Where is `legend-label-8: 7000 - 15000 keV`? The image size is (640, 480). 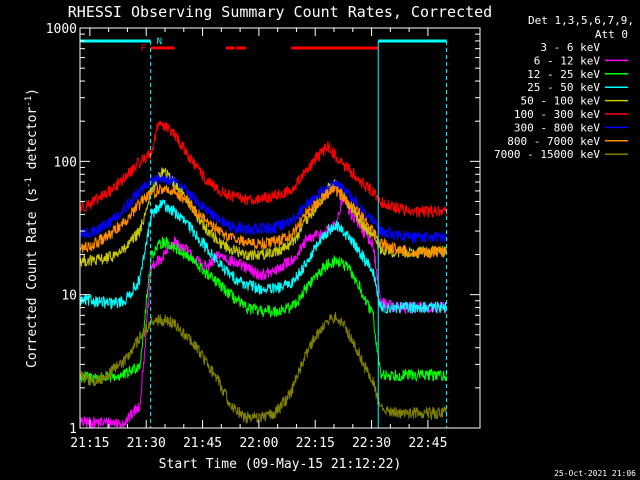
legend-label-8: 7000 - 15000 keV is located at coordinates (547, 154).